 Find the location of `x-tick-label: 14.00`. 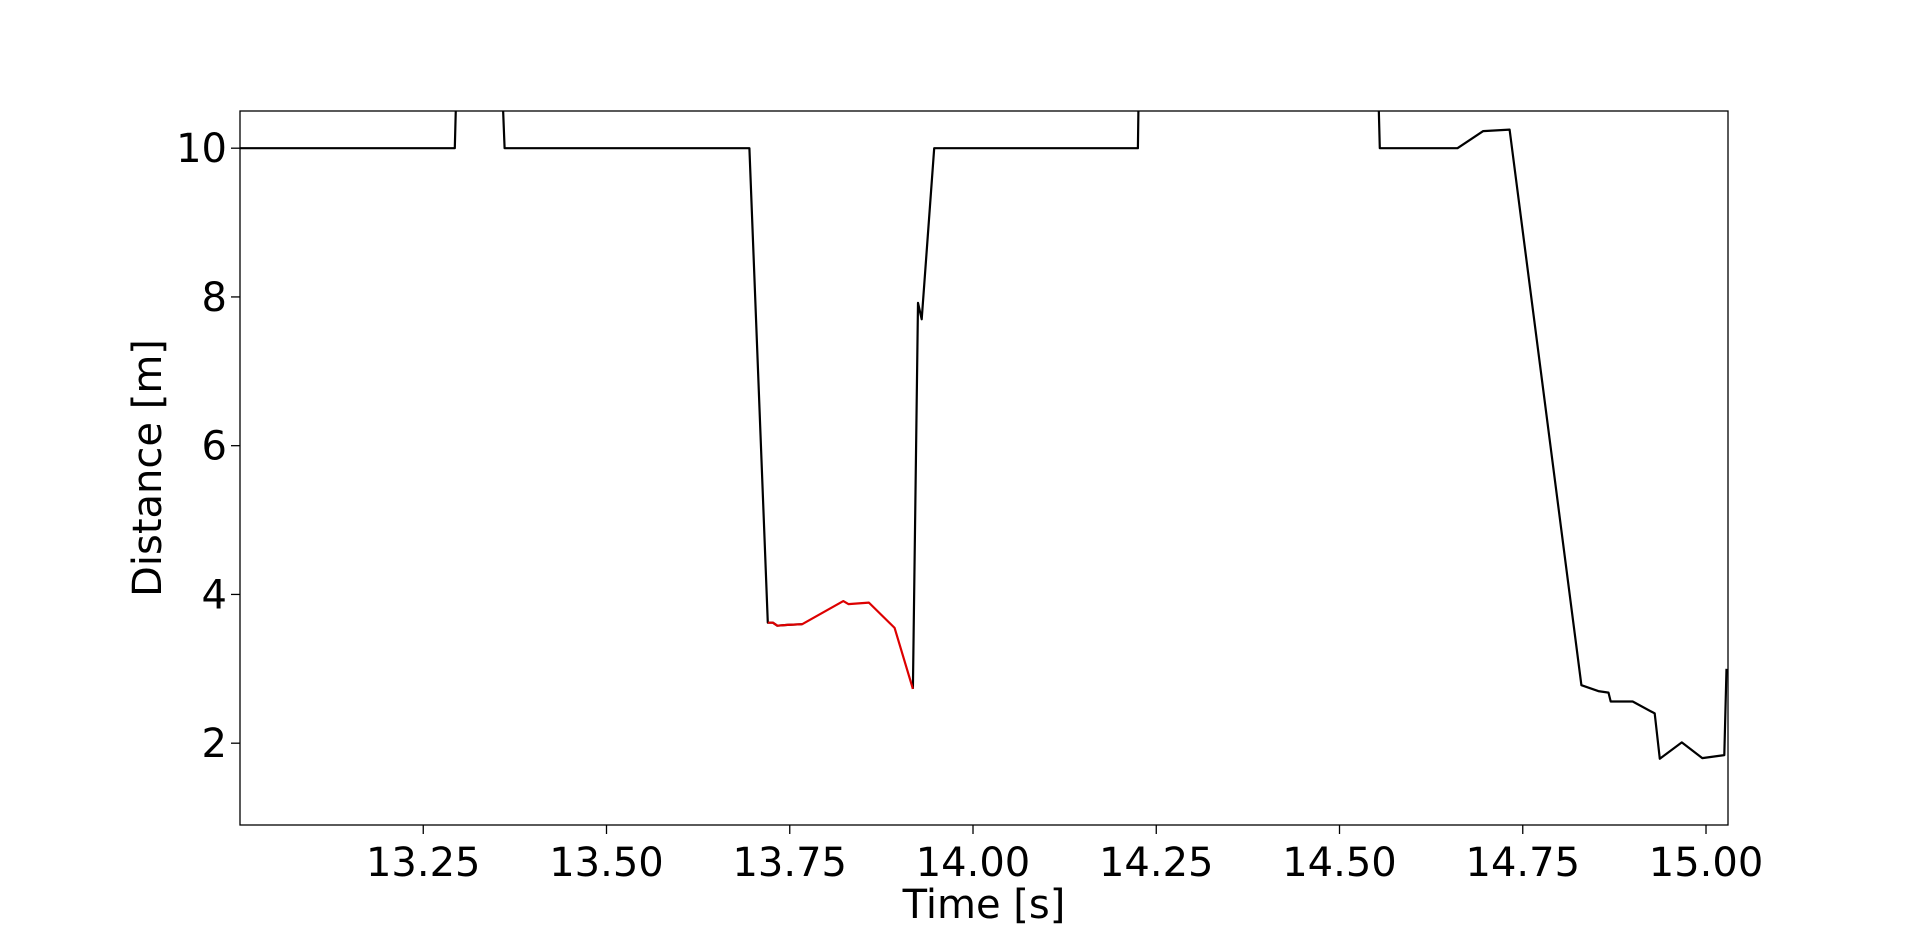

x-tick-label: 14.00 is located at coordinates (973, 863).